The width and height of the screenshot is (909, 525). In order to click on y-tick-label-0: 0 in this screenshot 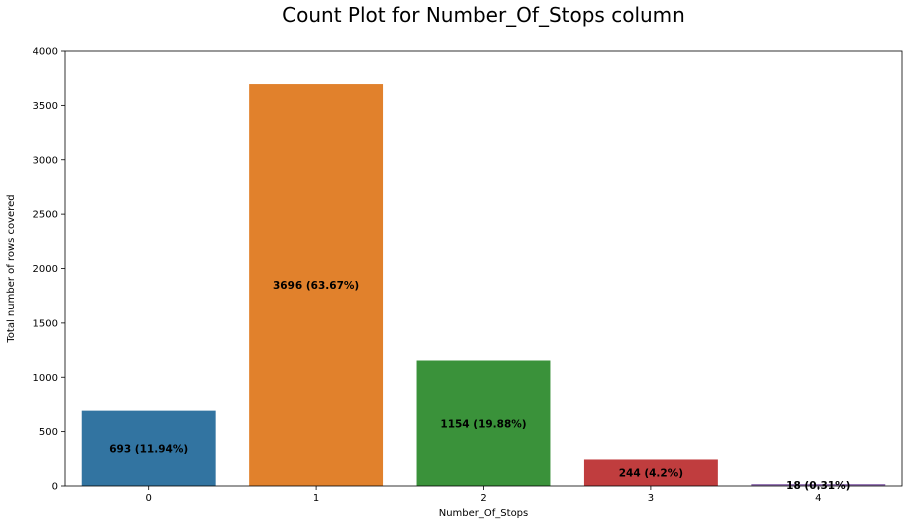, I will do `click(55, 487)`.